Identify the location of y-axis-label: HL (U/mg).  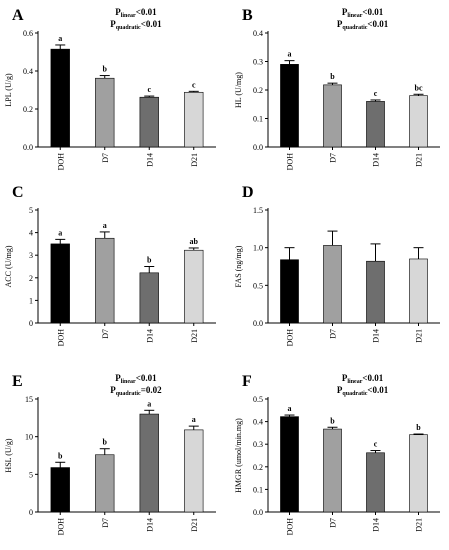
(238, 90).